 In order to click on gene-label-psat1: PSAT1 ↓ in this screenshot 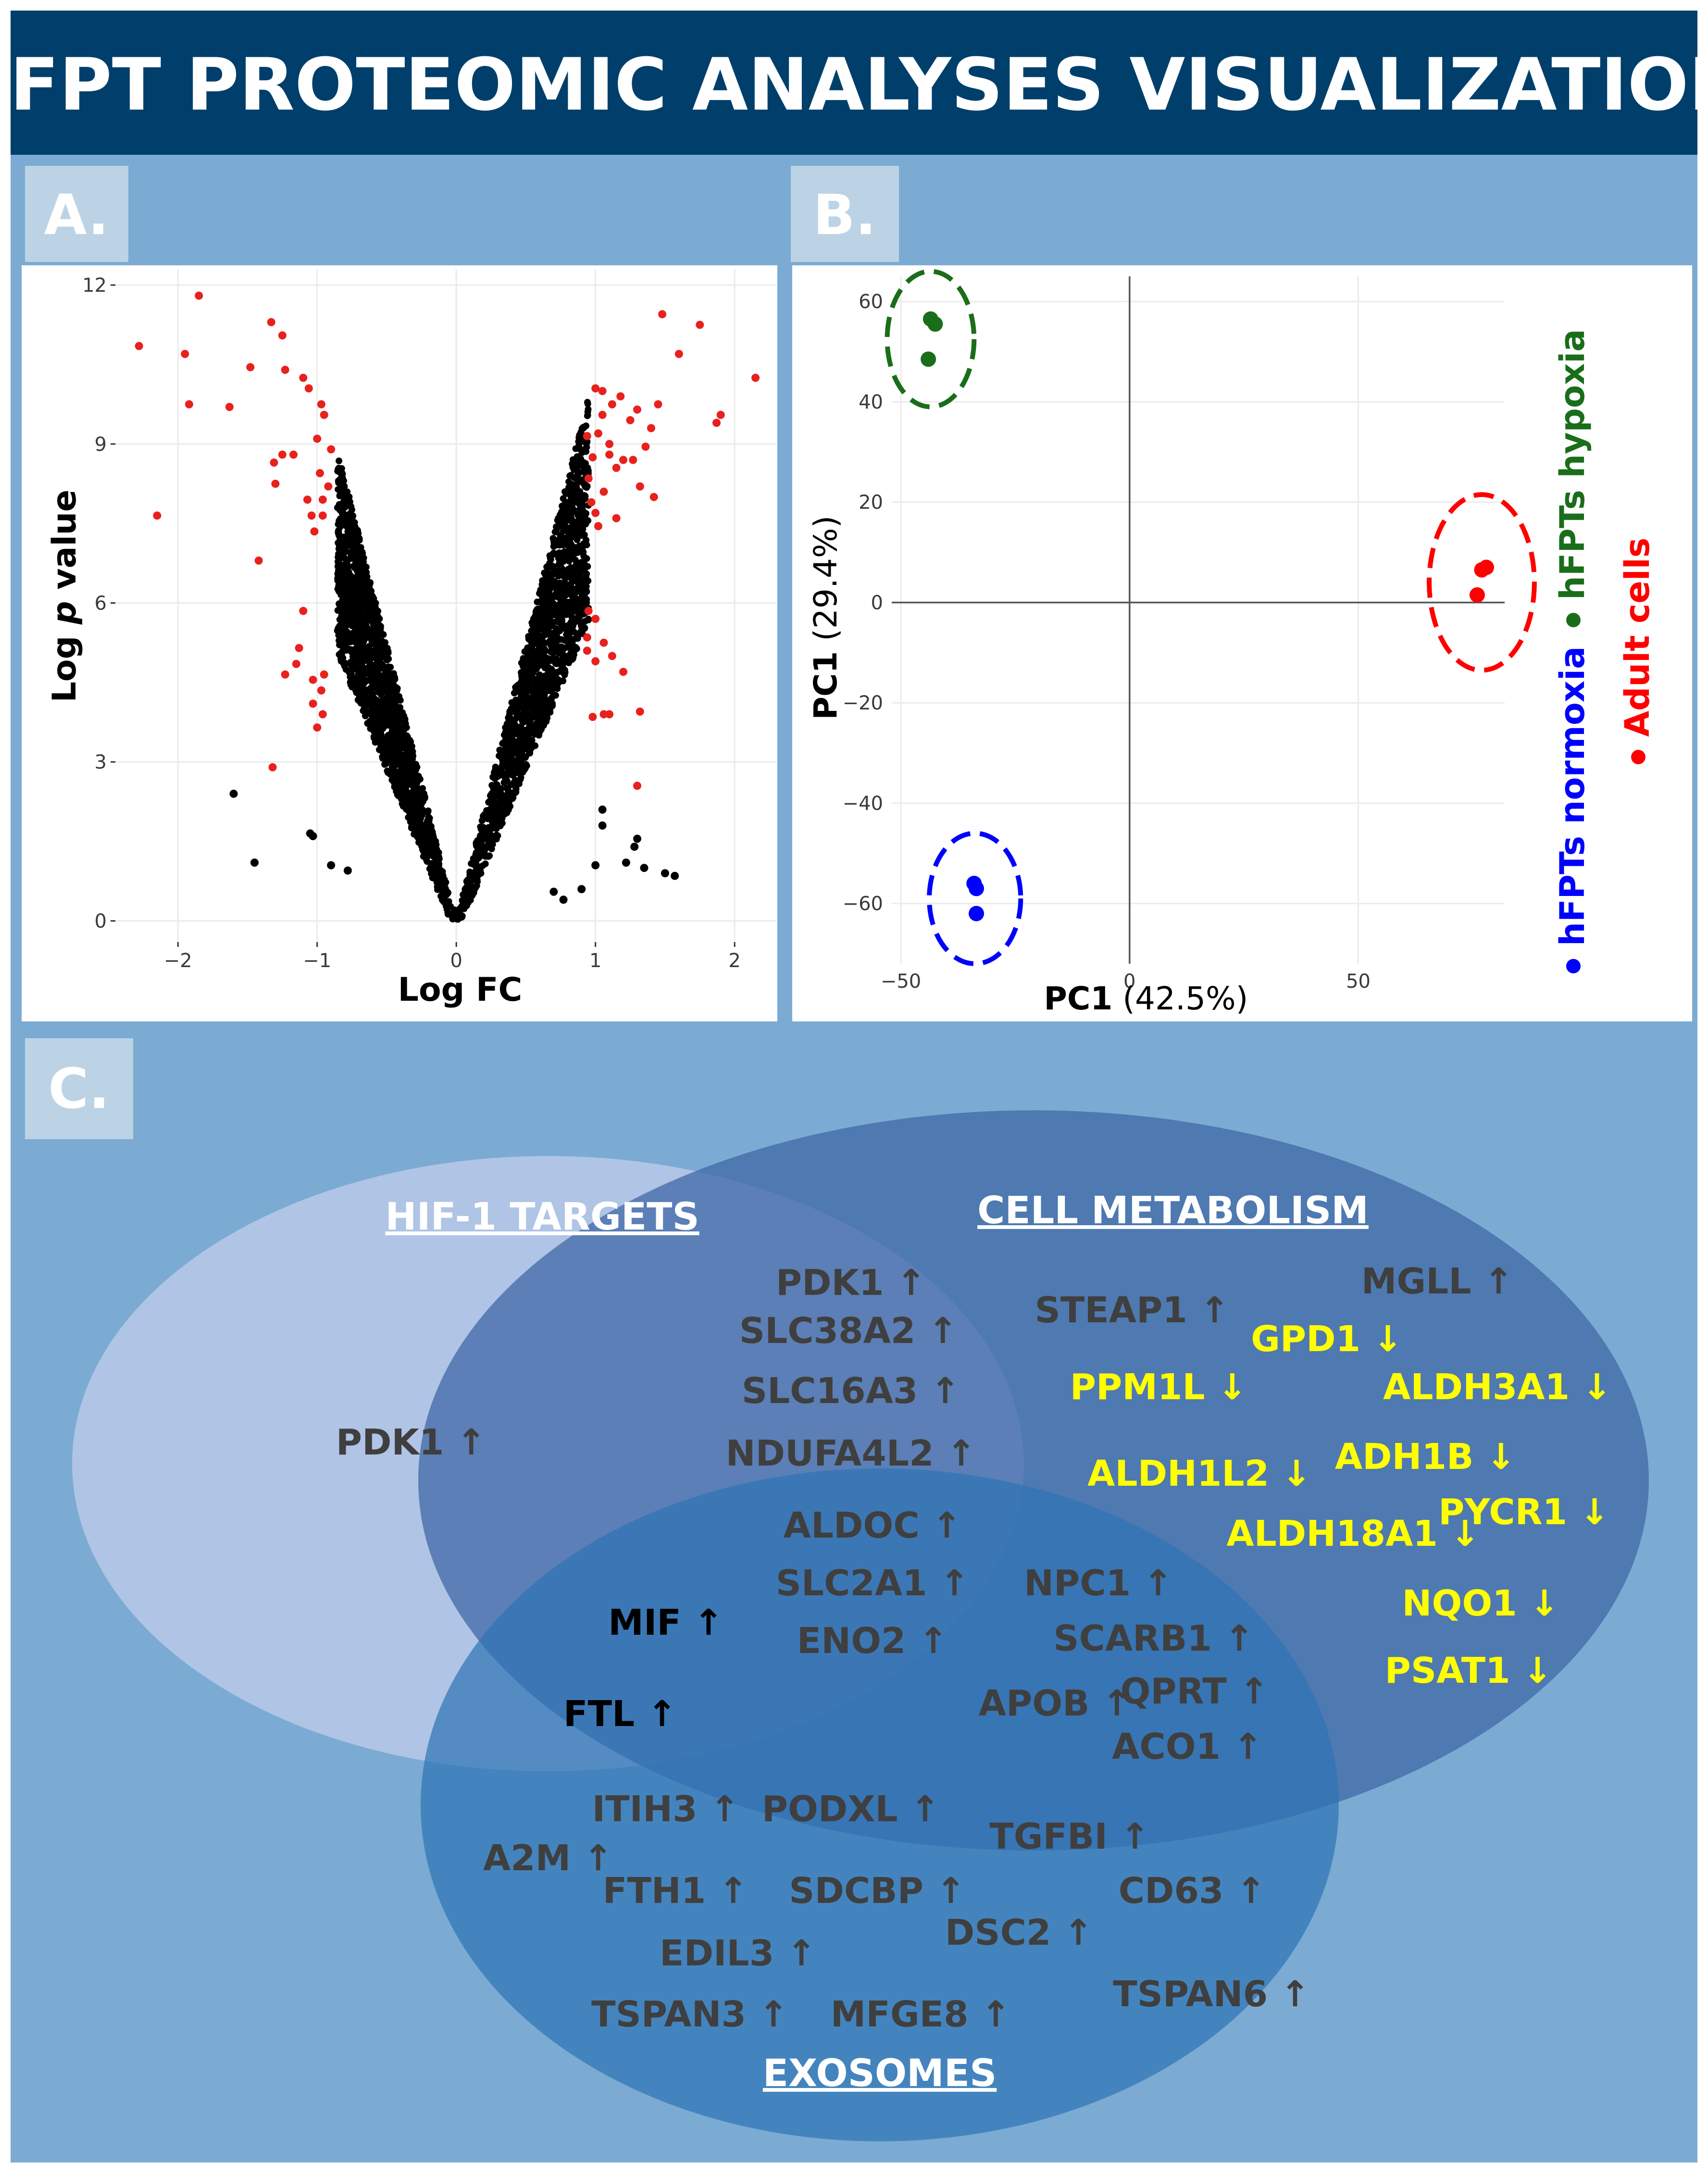, I will do `click(1469, 1670)`.